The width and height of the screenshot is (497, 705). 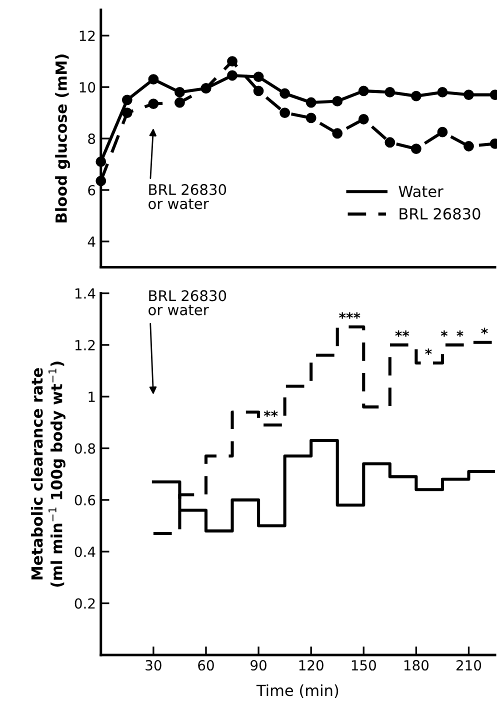 I want to click on legend-label: BRL 26830, so click(x=440, y=214).